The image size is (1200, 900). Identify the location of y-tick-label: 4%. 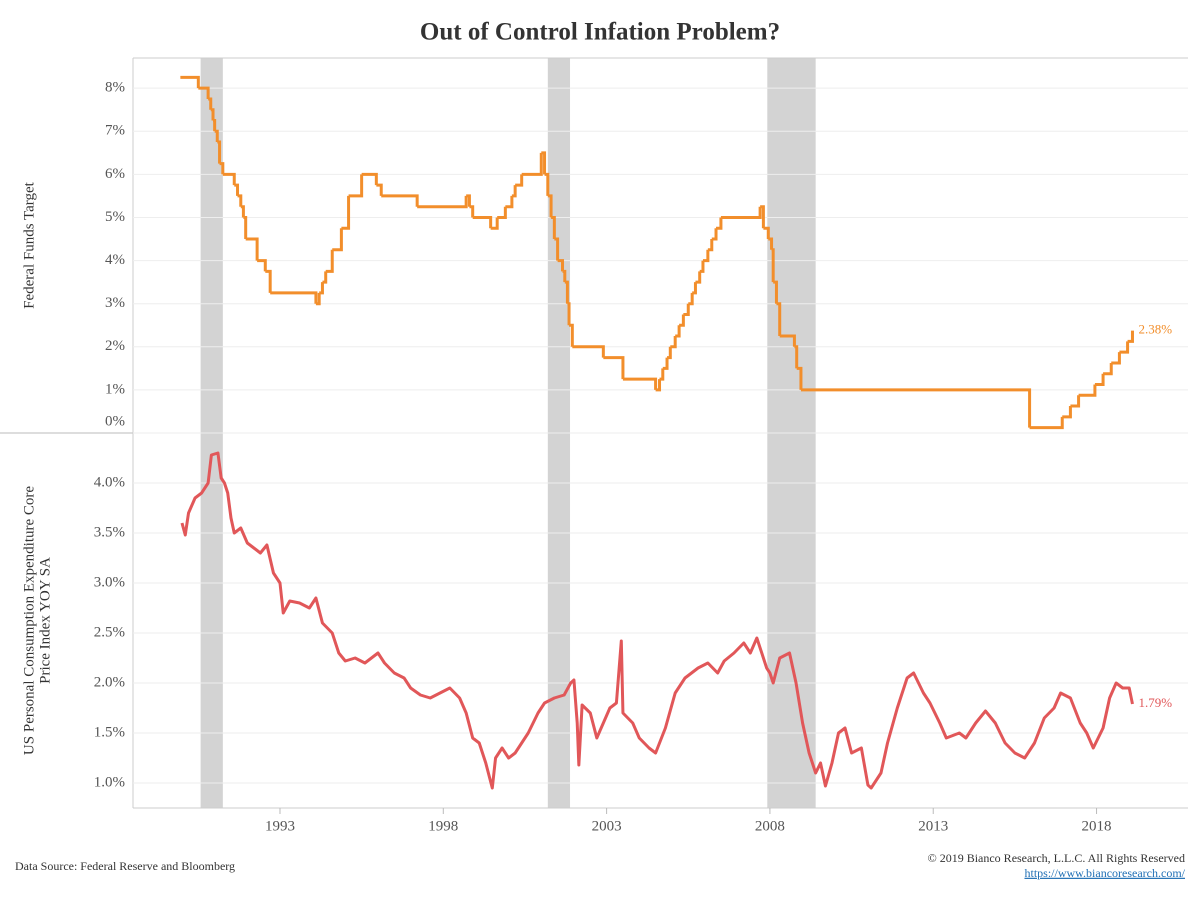
(115, 260).